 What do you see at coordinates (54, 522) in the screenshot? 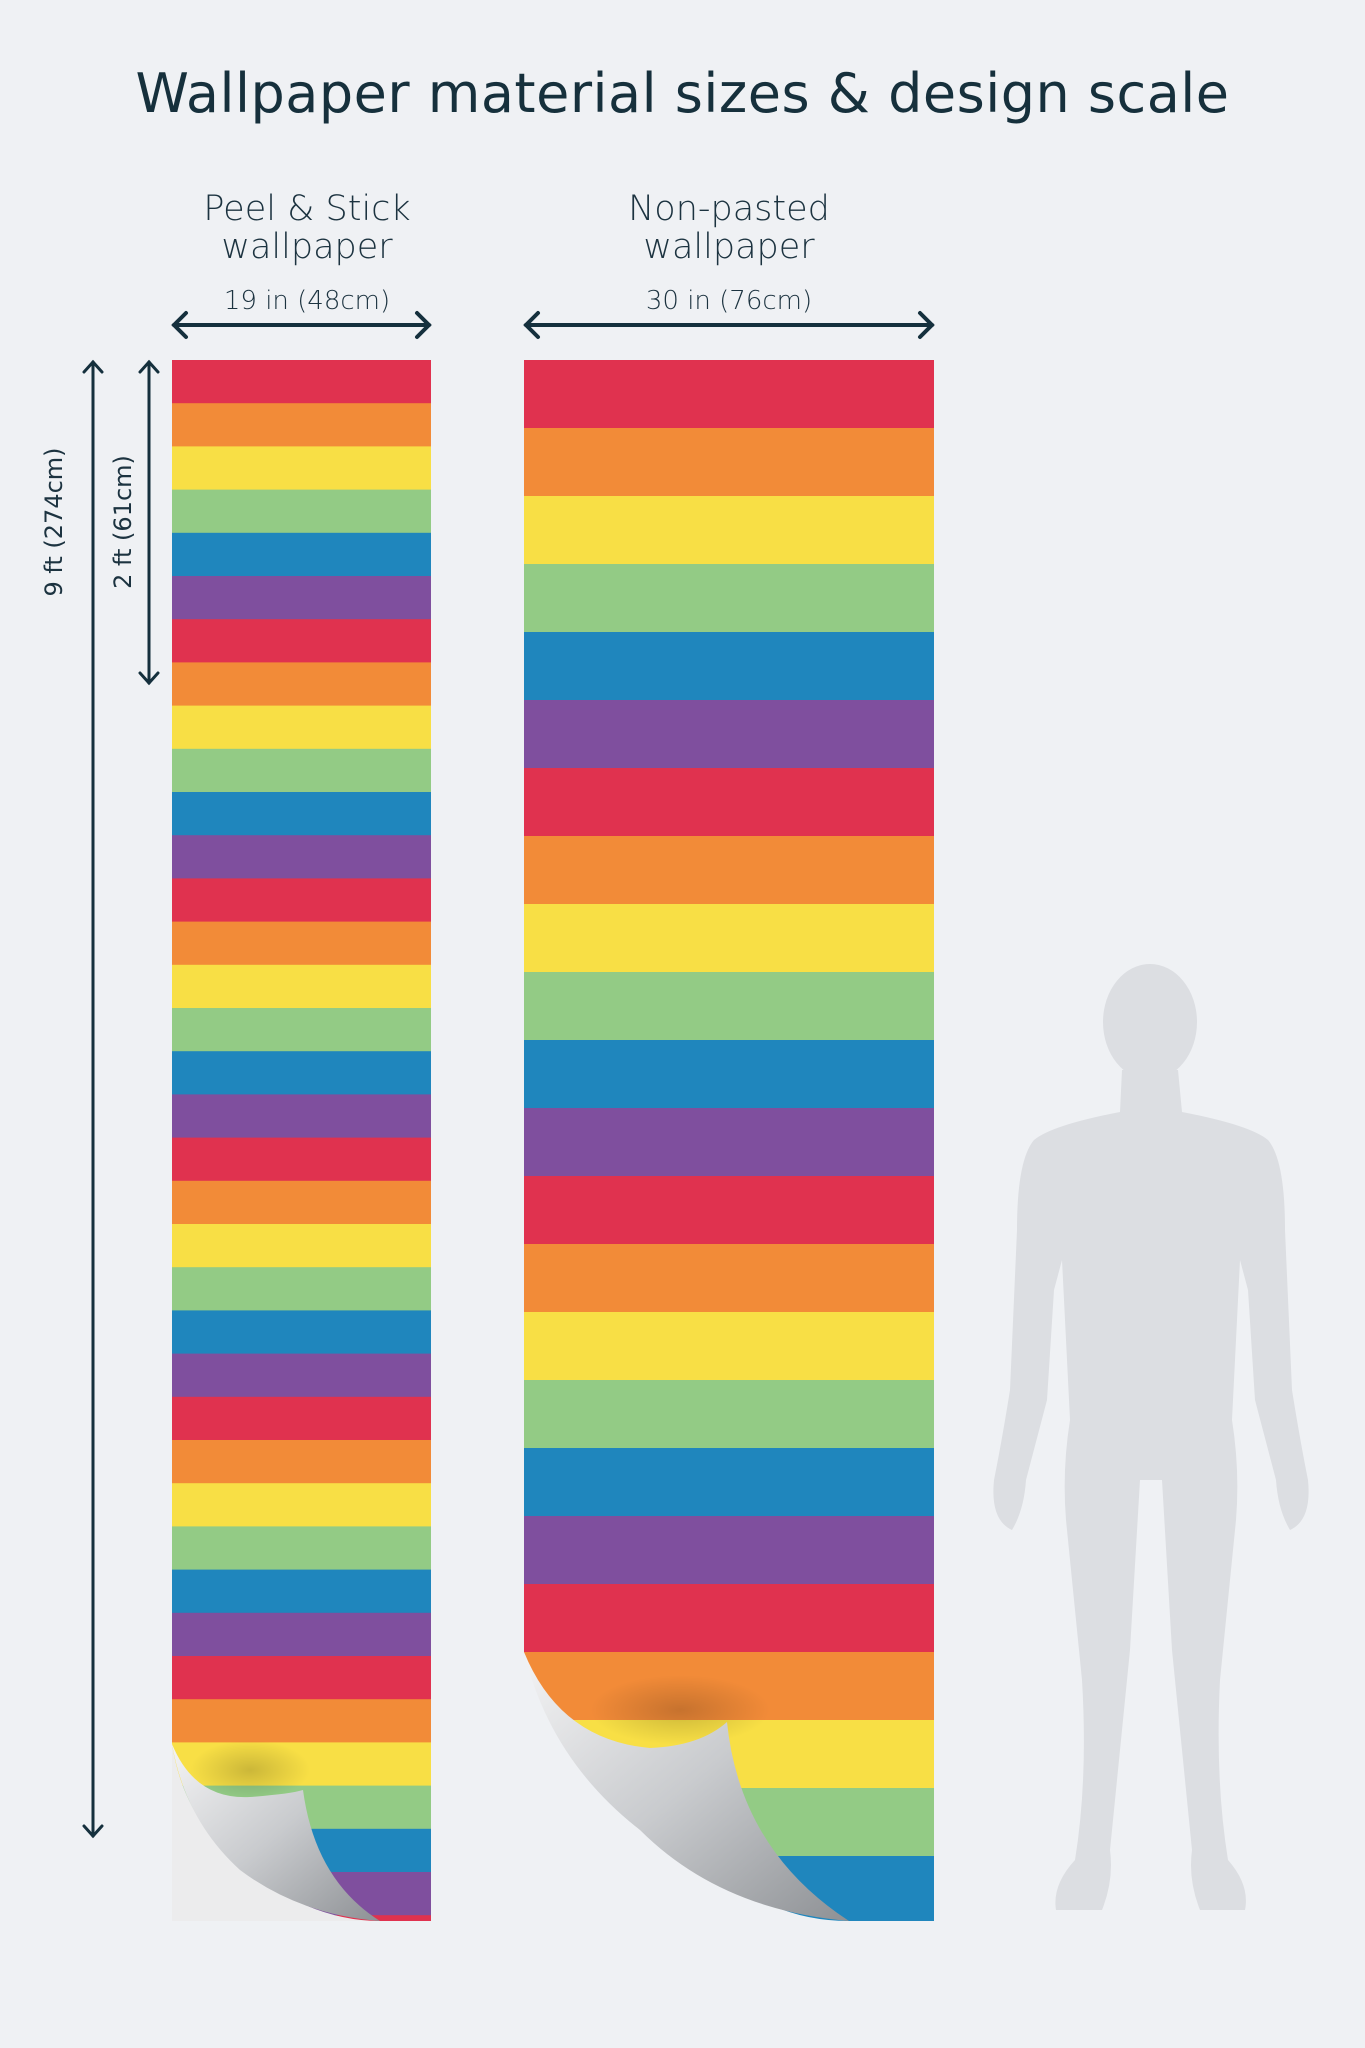
I see `height-total-label: 9 ft (274cm)` at bounding box center [54, 522].